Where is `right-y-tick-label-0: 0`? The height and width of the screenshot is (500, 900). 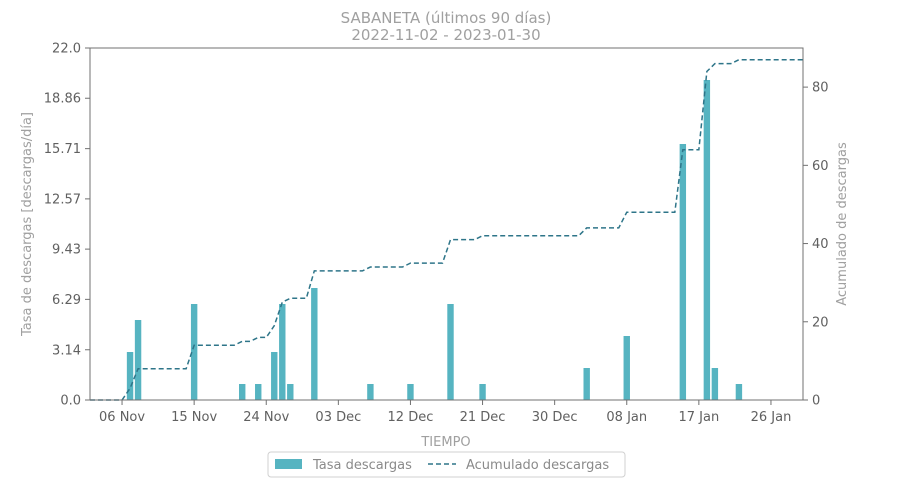
right-y-tick-label-0: 0 is located at coordinates (816, 401).